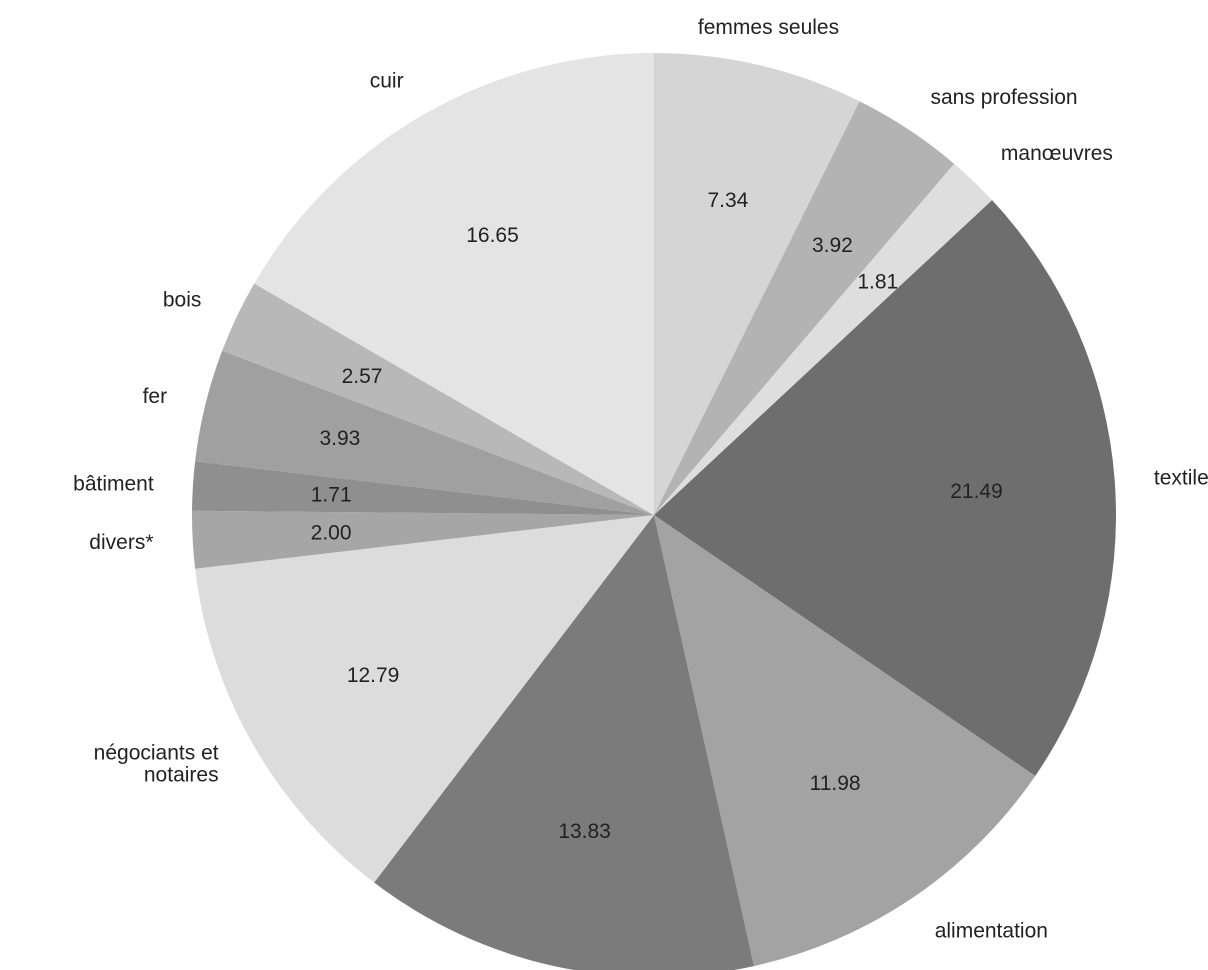  I want to click on category-label-sans-profession: sans profession, so click(1004, 97).